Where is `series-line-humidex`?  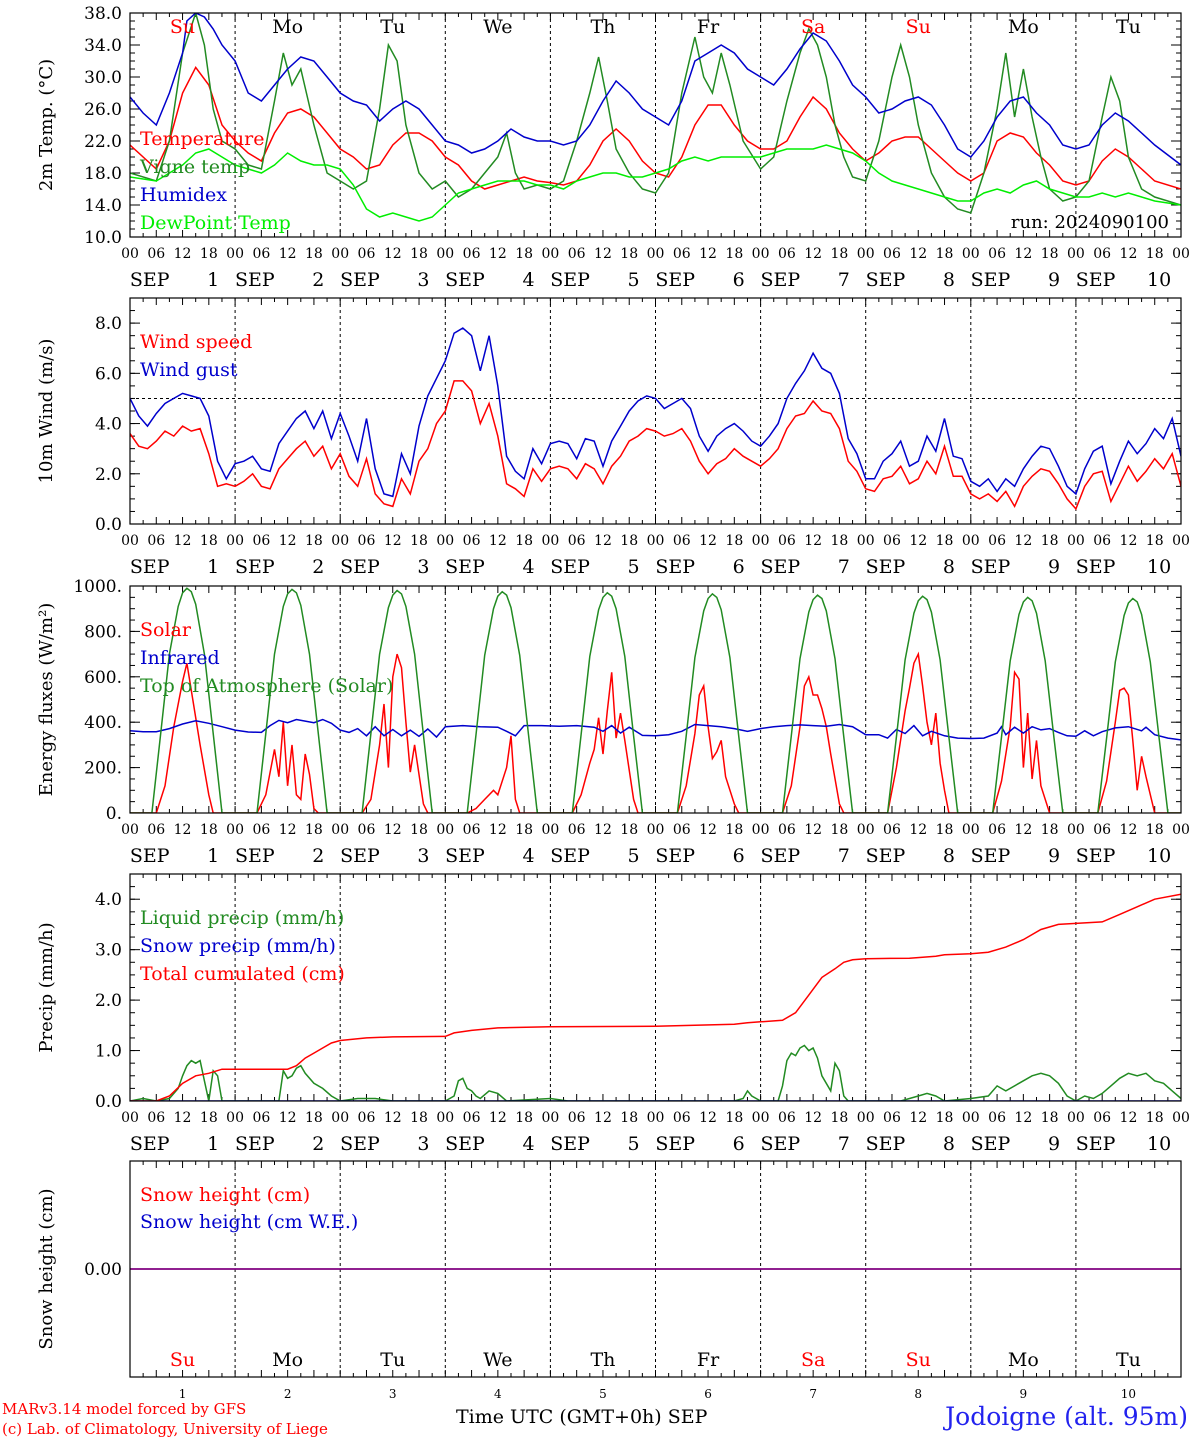
series-line-humidex is located at coordinates (655, 89).